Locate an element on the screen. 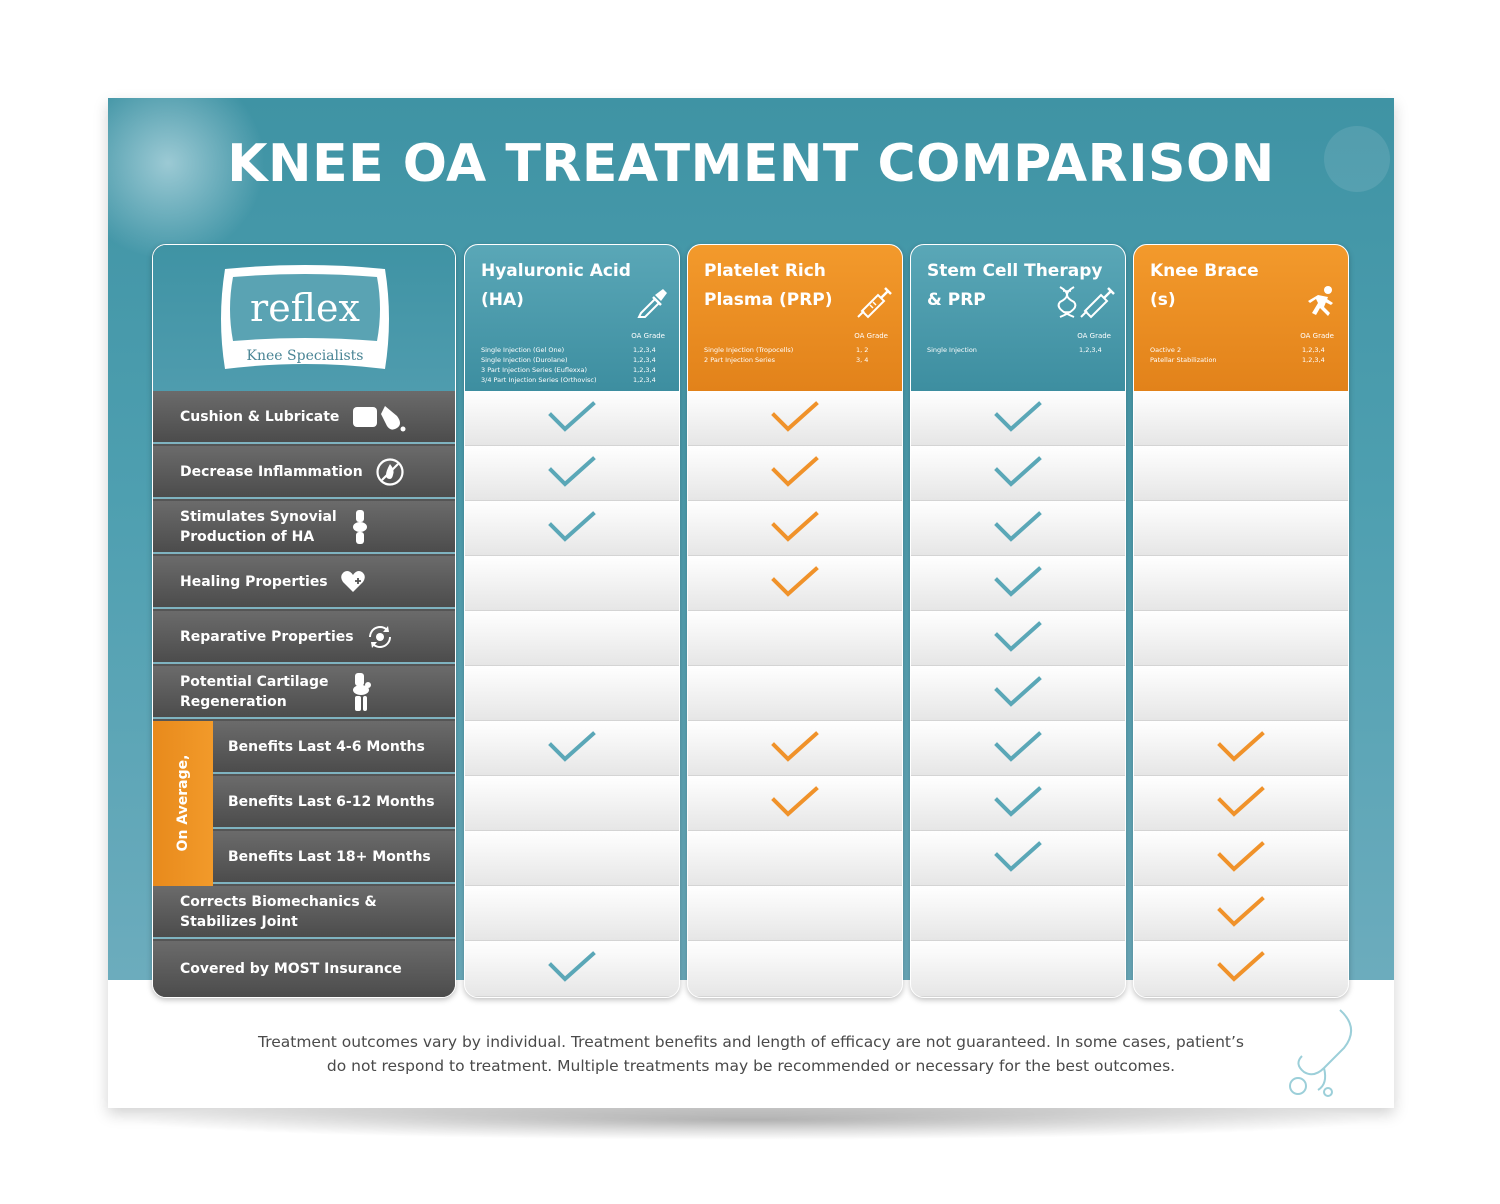  logo-tagline: Knee Specialists is located at coordinates (305, 356).